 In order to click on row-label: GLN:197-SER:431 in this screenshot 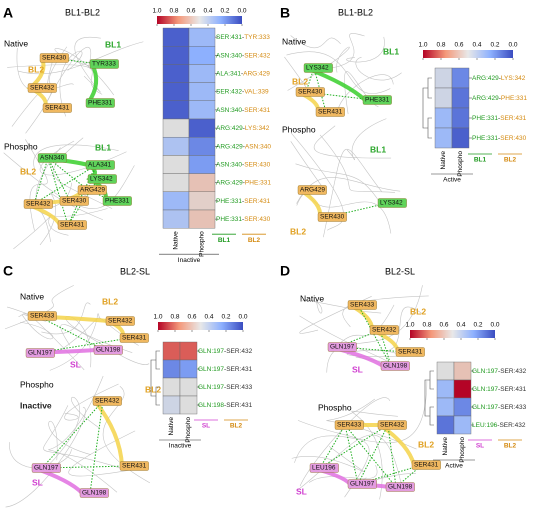, I will do `click(225, 369)`.